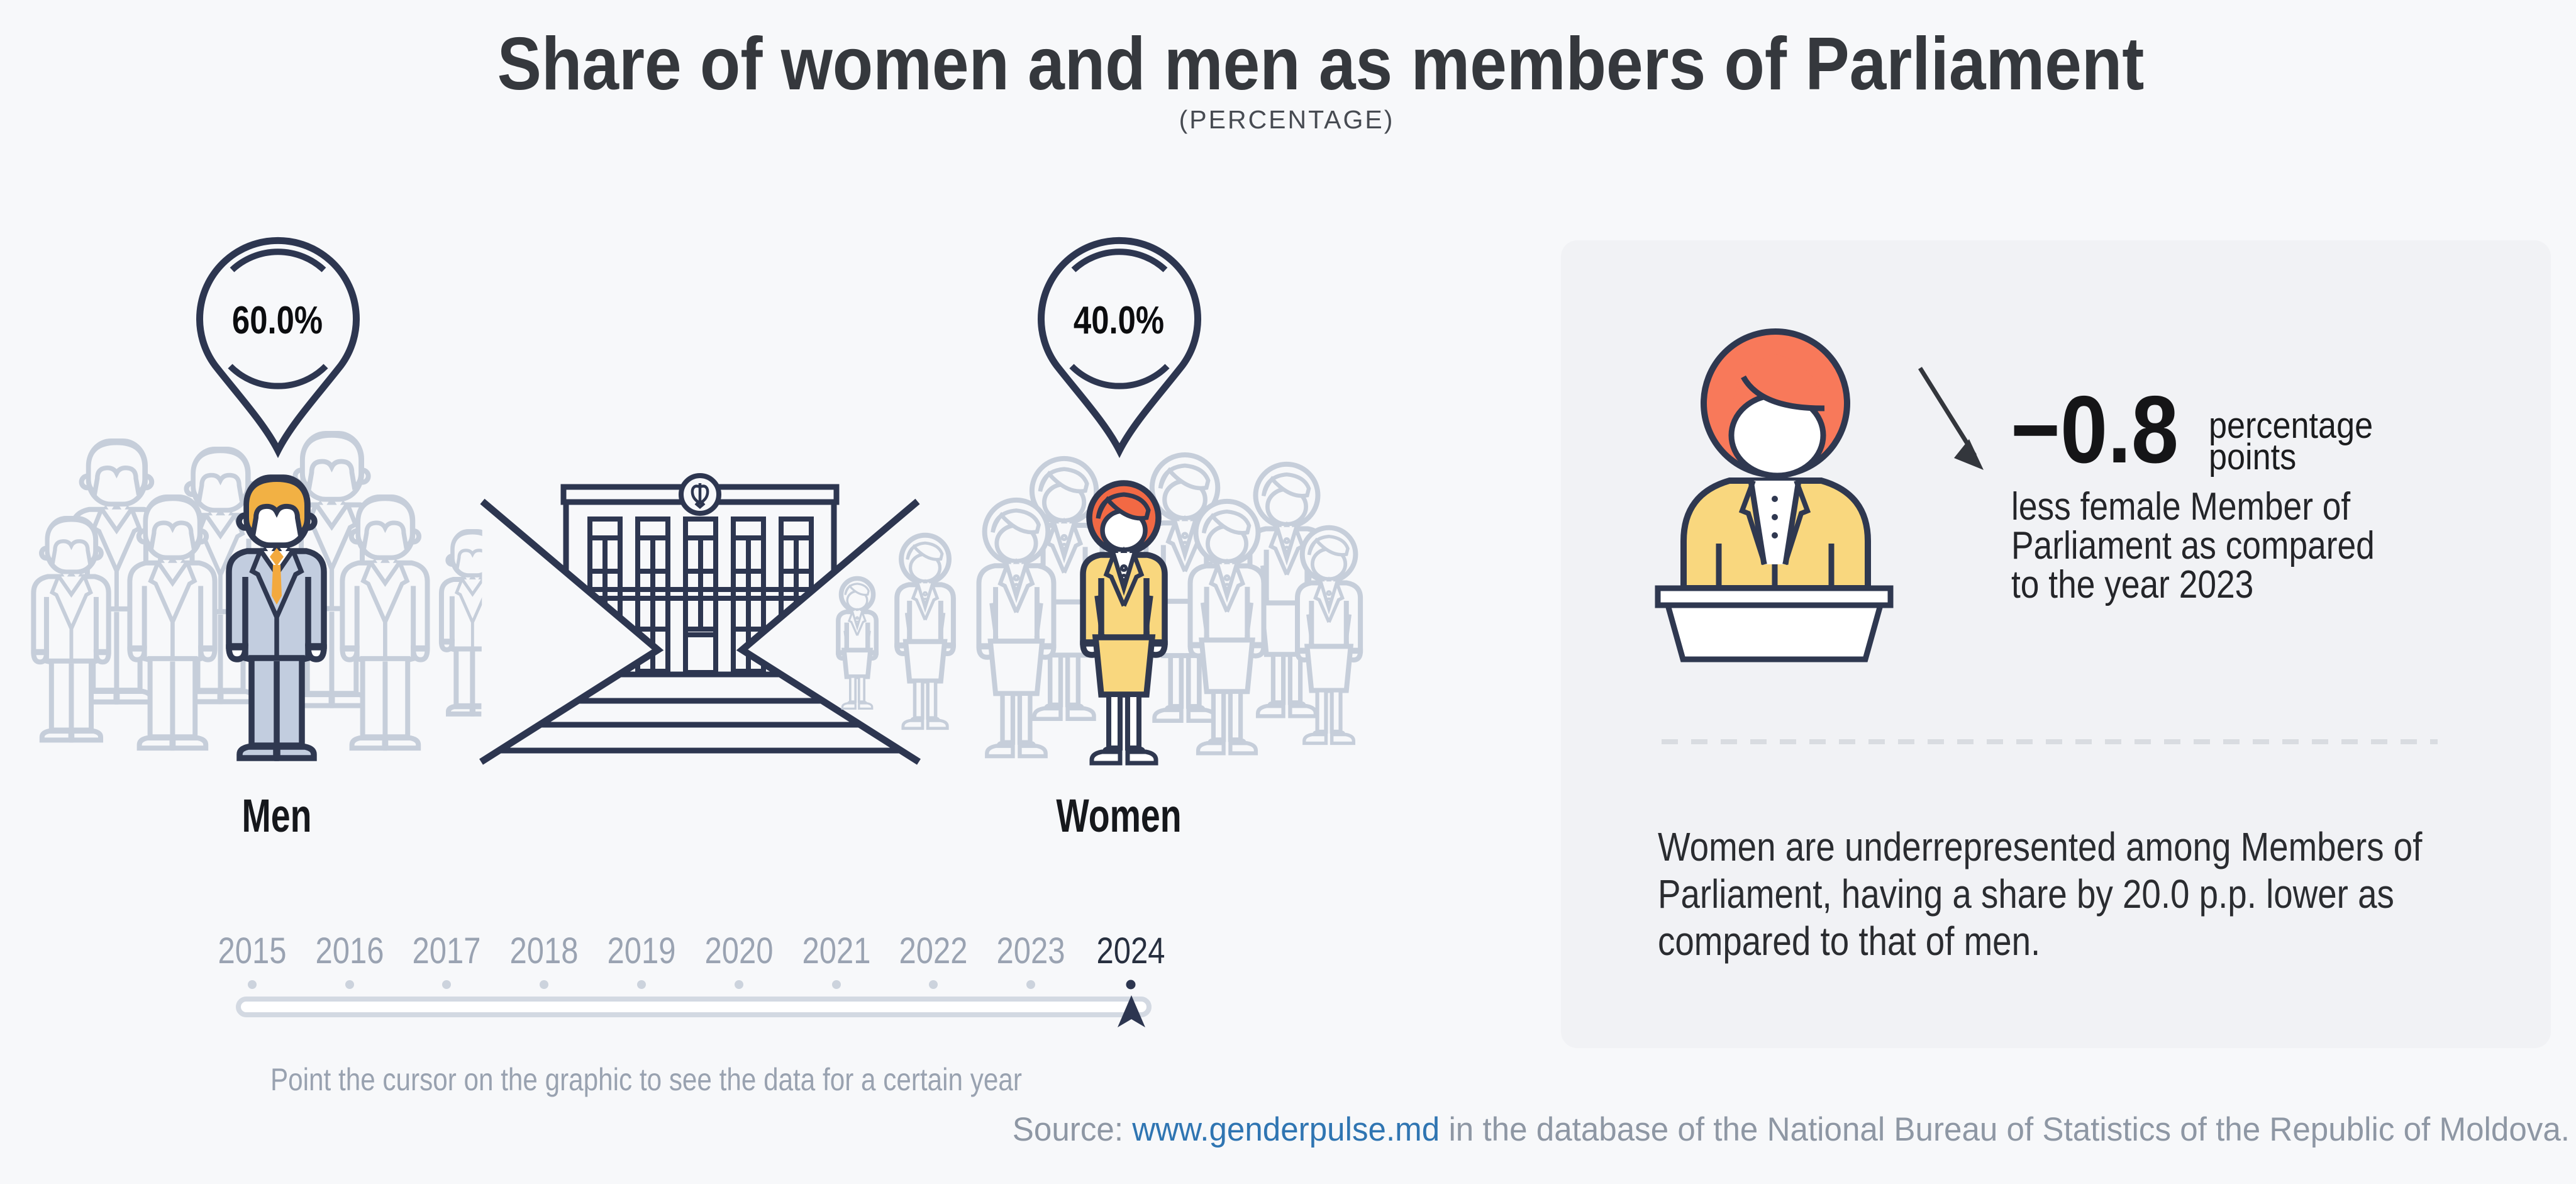 The width and height of the screenshot is (2576, 1184). Describe the element at coordinates (1030, 950) in the screenshot. I see `svg-text: 2023` at that location.